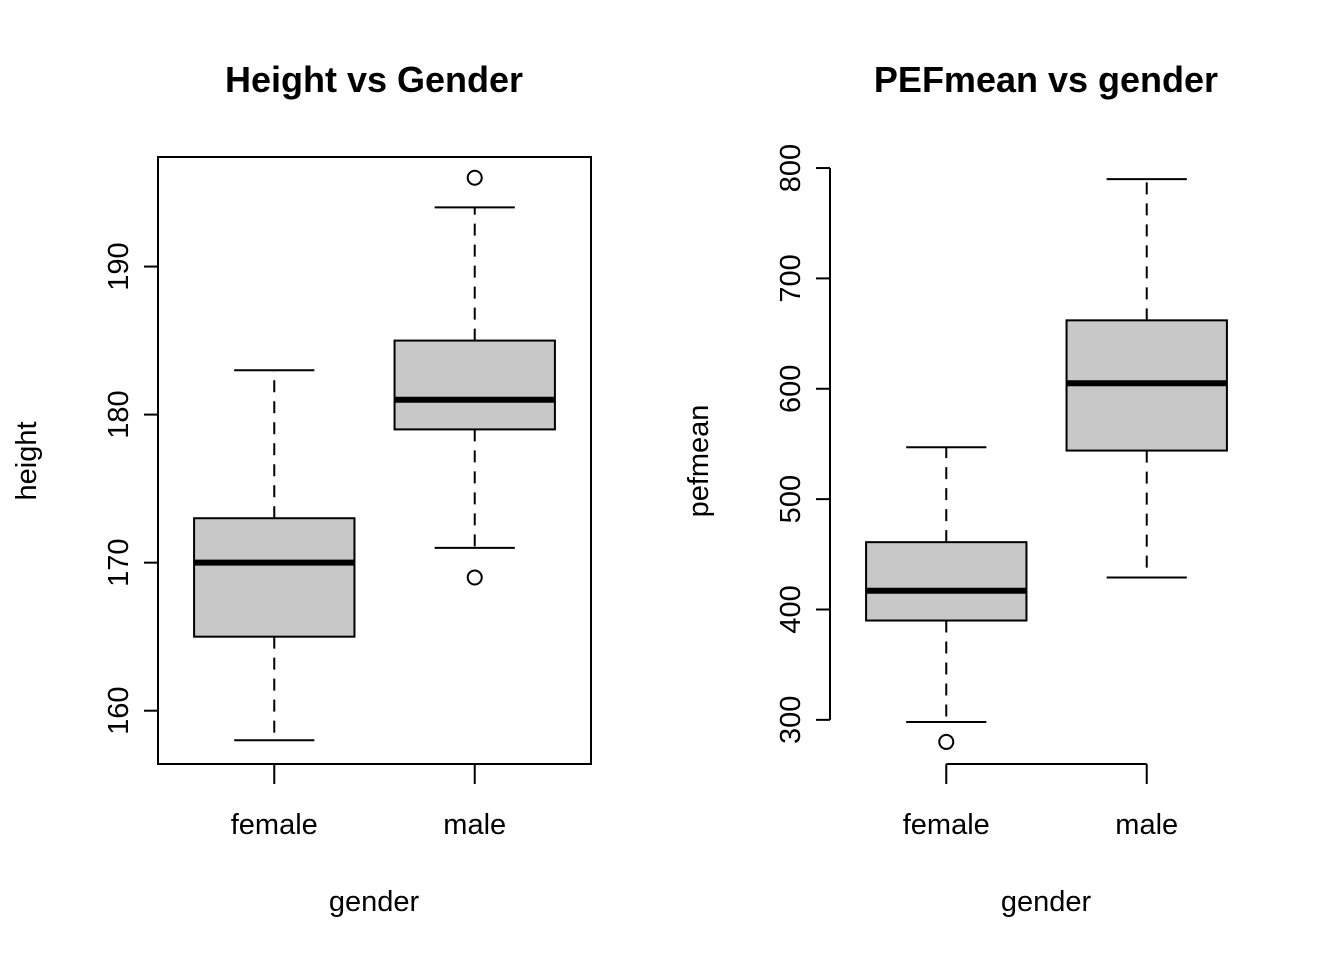 The height and width of the screenshot is (960, 1344). I want to click on y-tick-label: 700, so click(791, 278).